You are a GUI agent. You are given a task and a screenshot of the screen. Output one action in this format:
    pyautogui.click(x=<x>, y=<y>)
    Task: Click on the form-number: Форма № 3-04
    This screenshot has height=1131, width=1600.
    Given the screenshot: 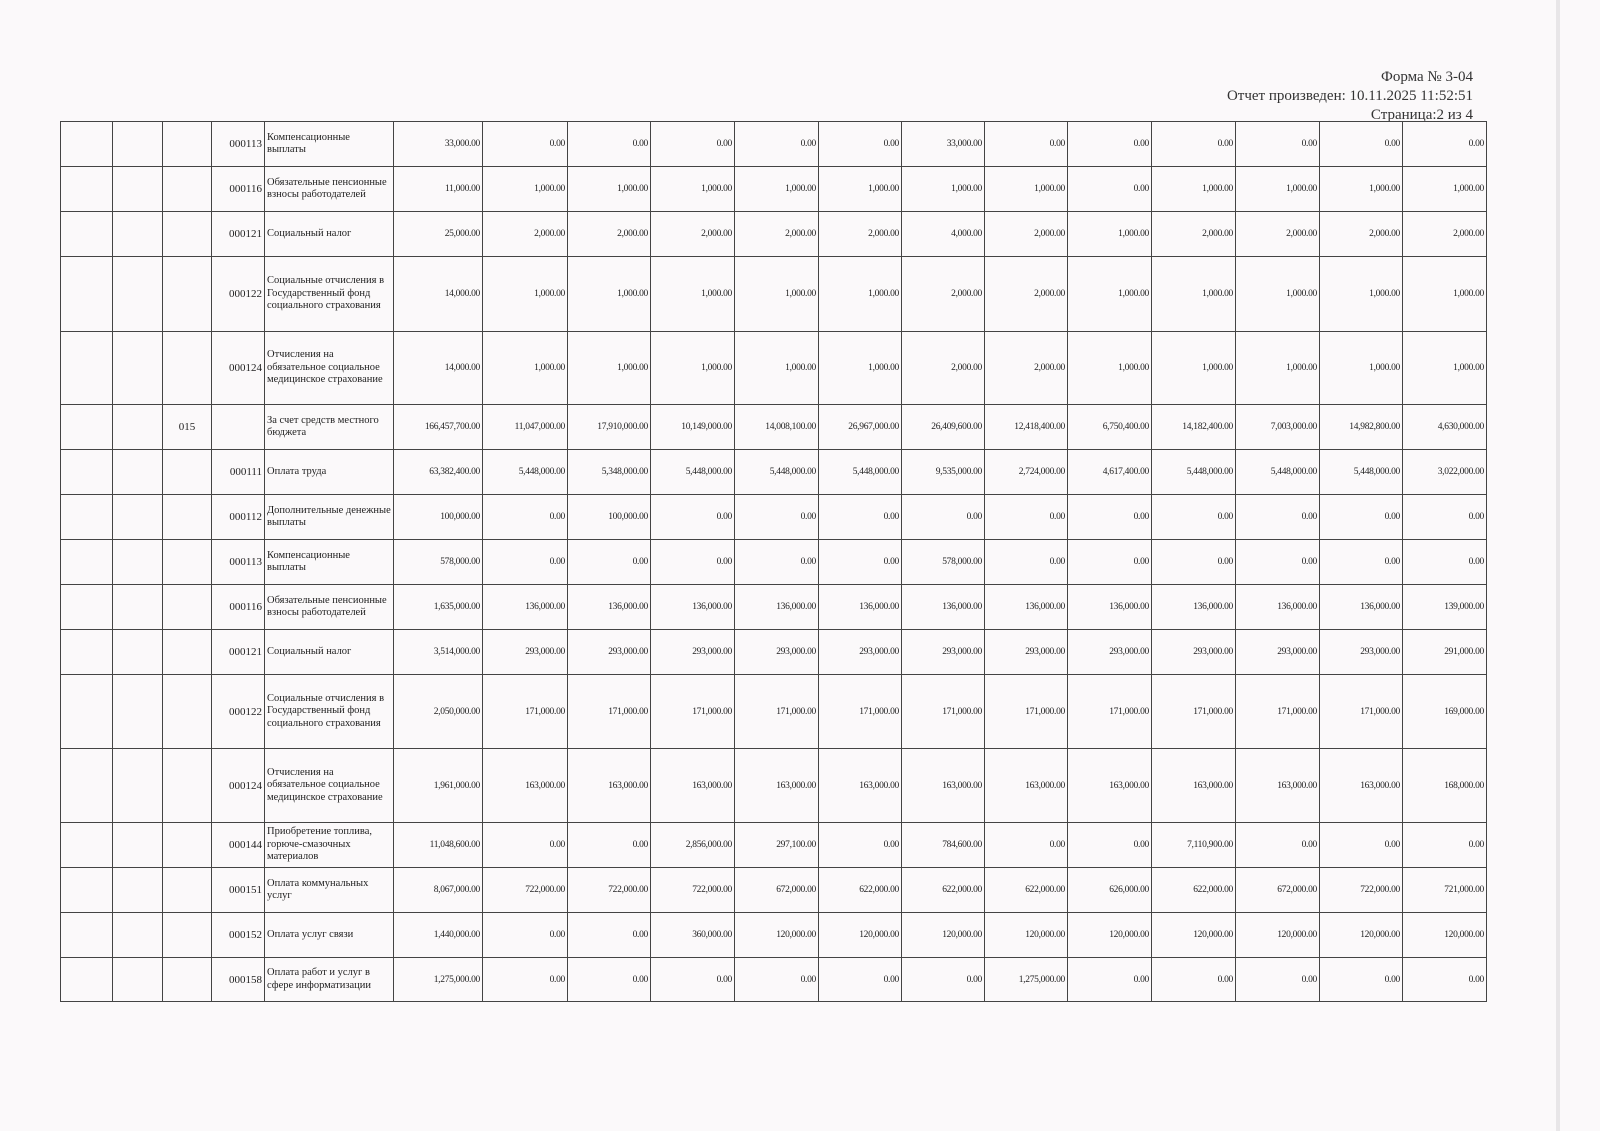 What is the action you would take?
    pyautogui.click(x=1427, y=77)
    